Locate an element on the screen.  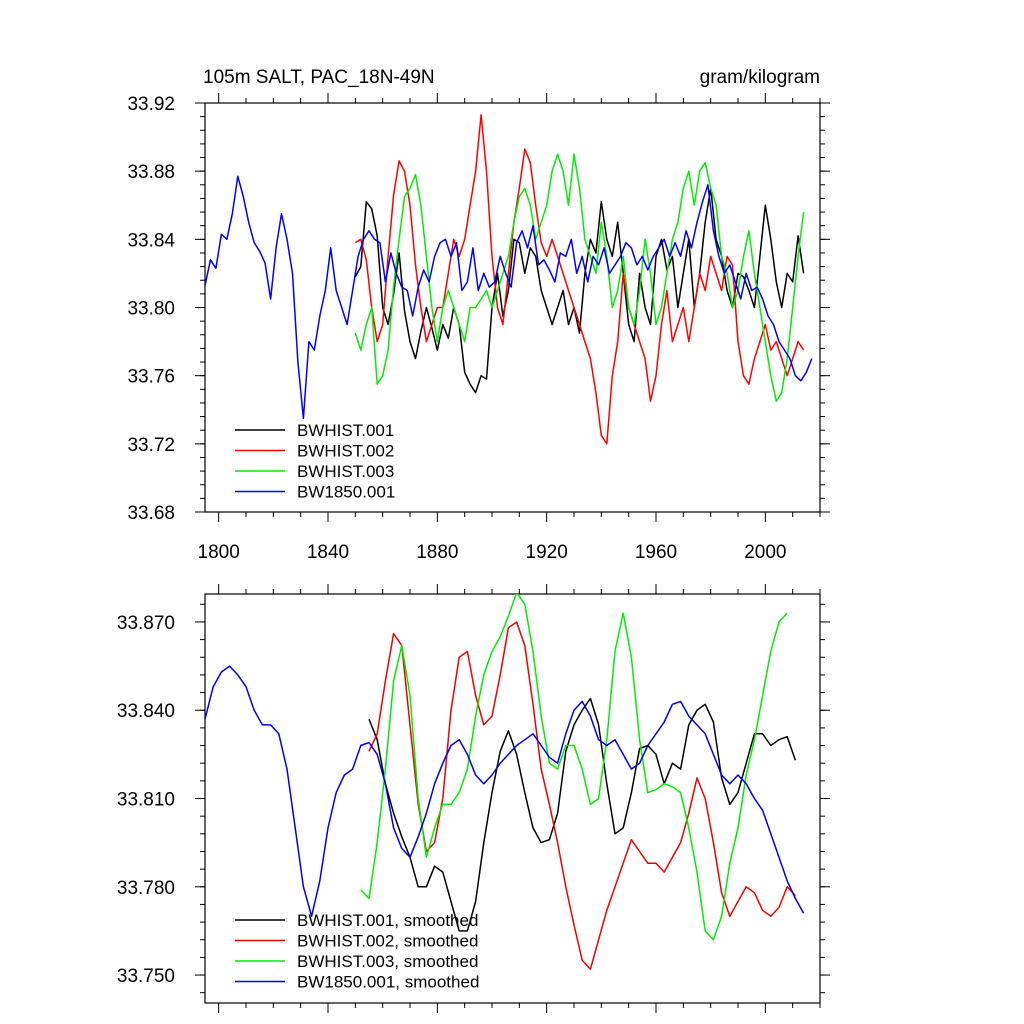
legend-label: BWHIST.001 is located at coordinates (345, 430).